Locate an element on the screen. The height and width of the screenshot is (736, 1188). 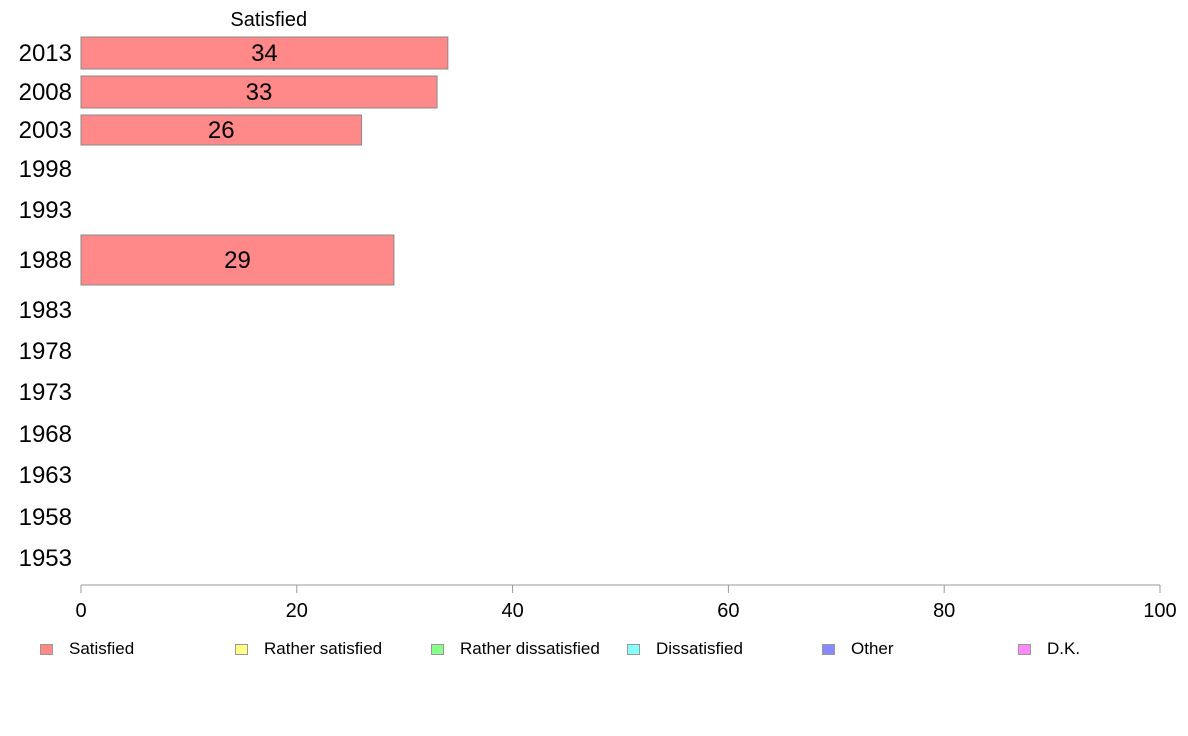
bar-value-label-1988: 29 is located at coordinates (237, 260).